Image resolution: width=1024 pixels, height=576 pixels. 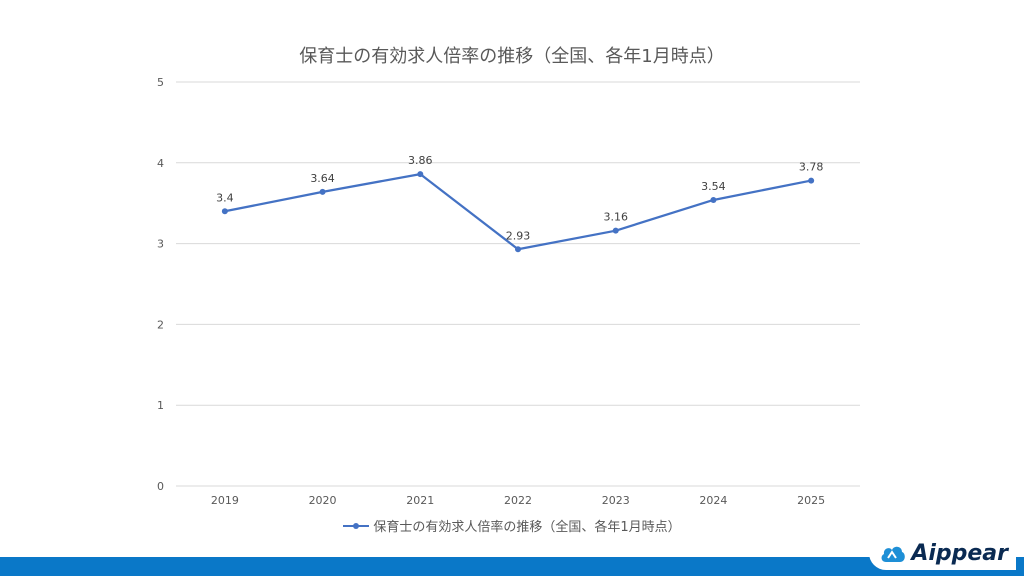 I want to click on y-tick-label: 3, so click(x=160, y=244).